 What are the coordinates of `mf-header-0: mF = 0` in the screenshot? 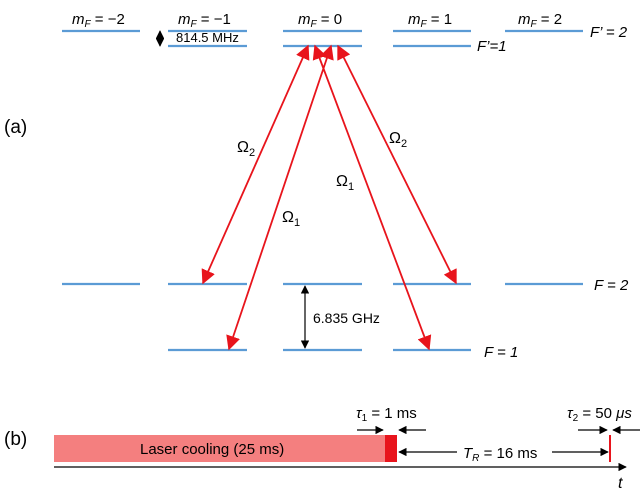 It's located at (320, 20).